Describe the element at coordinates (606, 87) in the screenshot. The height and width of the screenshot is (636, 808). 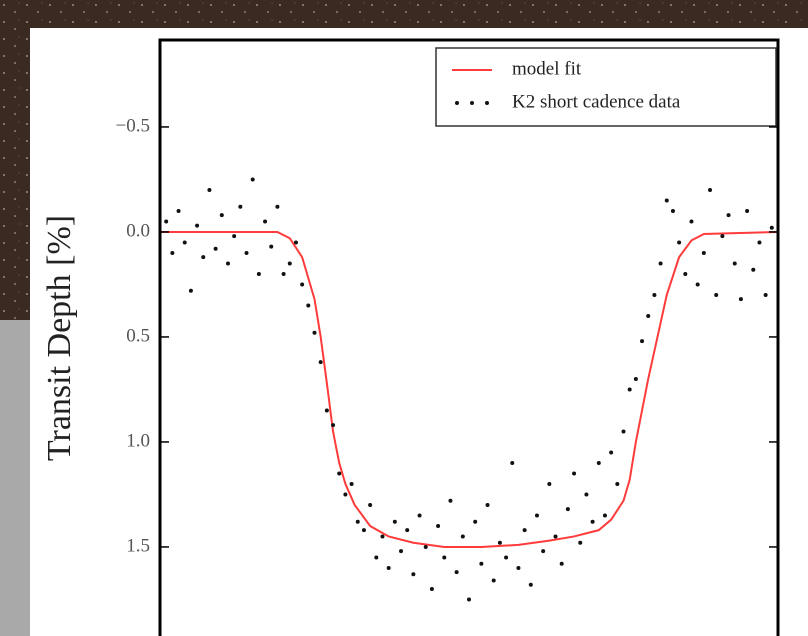
I see `legend-box` at that location.